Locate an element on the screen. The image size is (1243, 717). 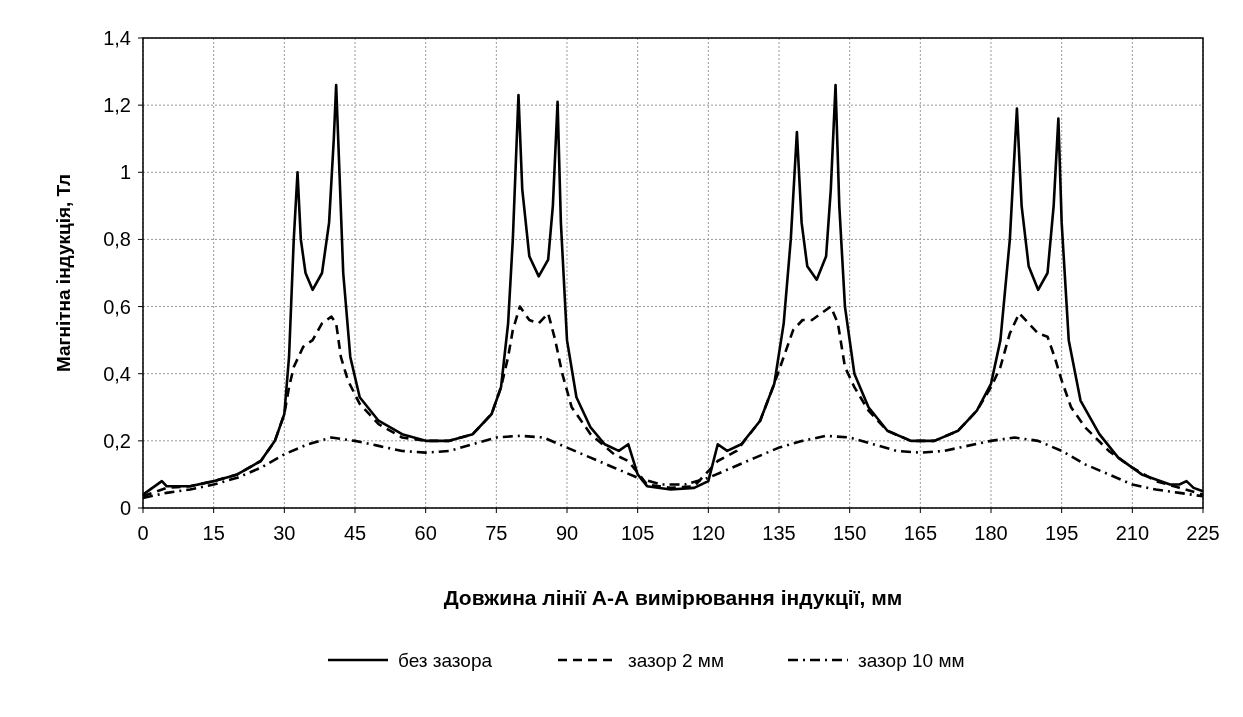
x-tick-label: 165 is located at coordinates (920, 533).